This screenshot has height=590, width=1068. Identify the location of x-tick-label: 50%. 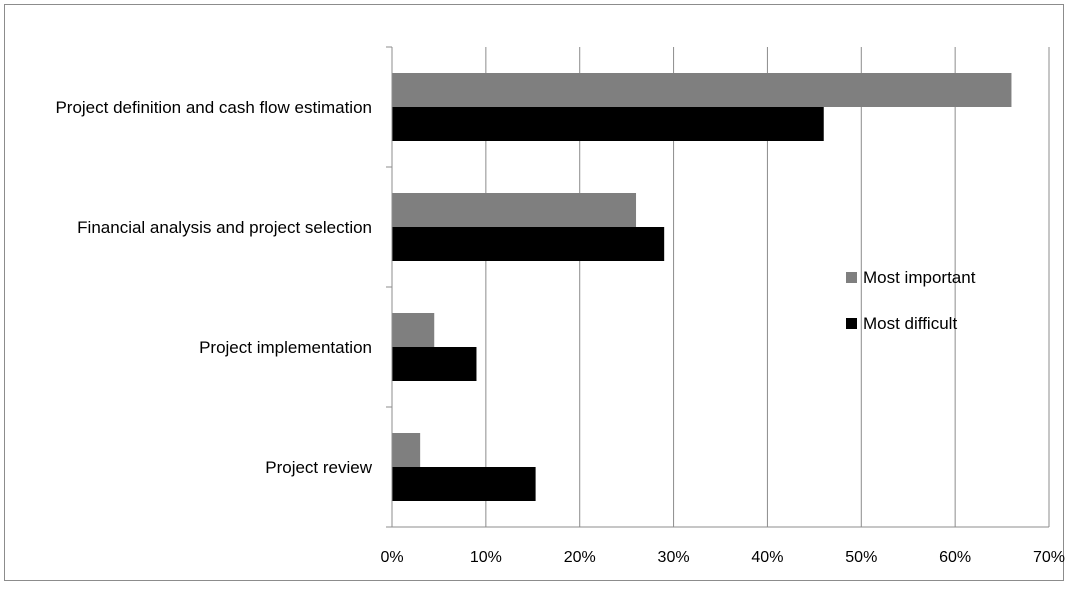
(861, 557).